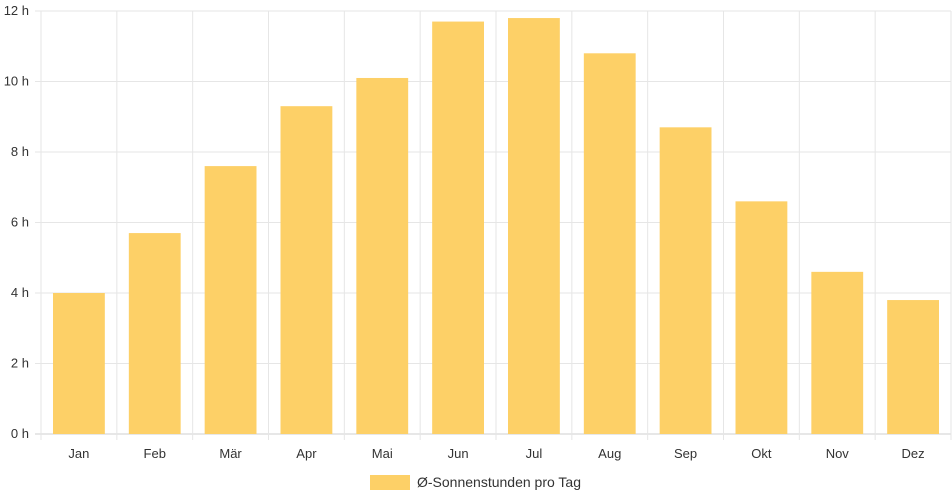 Image resolution: width=952 pixels, height=500 pixels. Describe the element at coordinates (20, 363) in the screenshot. I see `y-tick-label: 2 h` at that location.